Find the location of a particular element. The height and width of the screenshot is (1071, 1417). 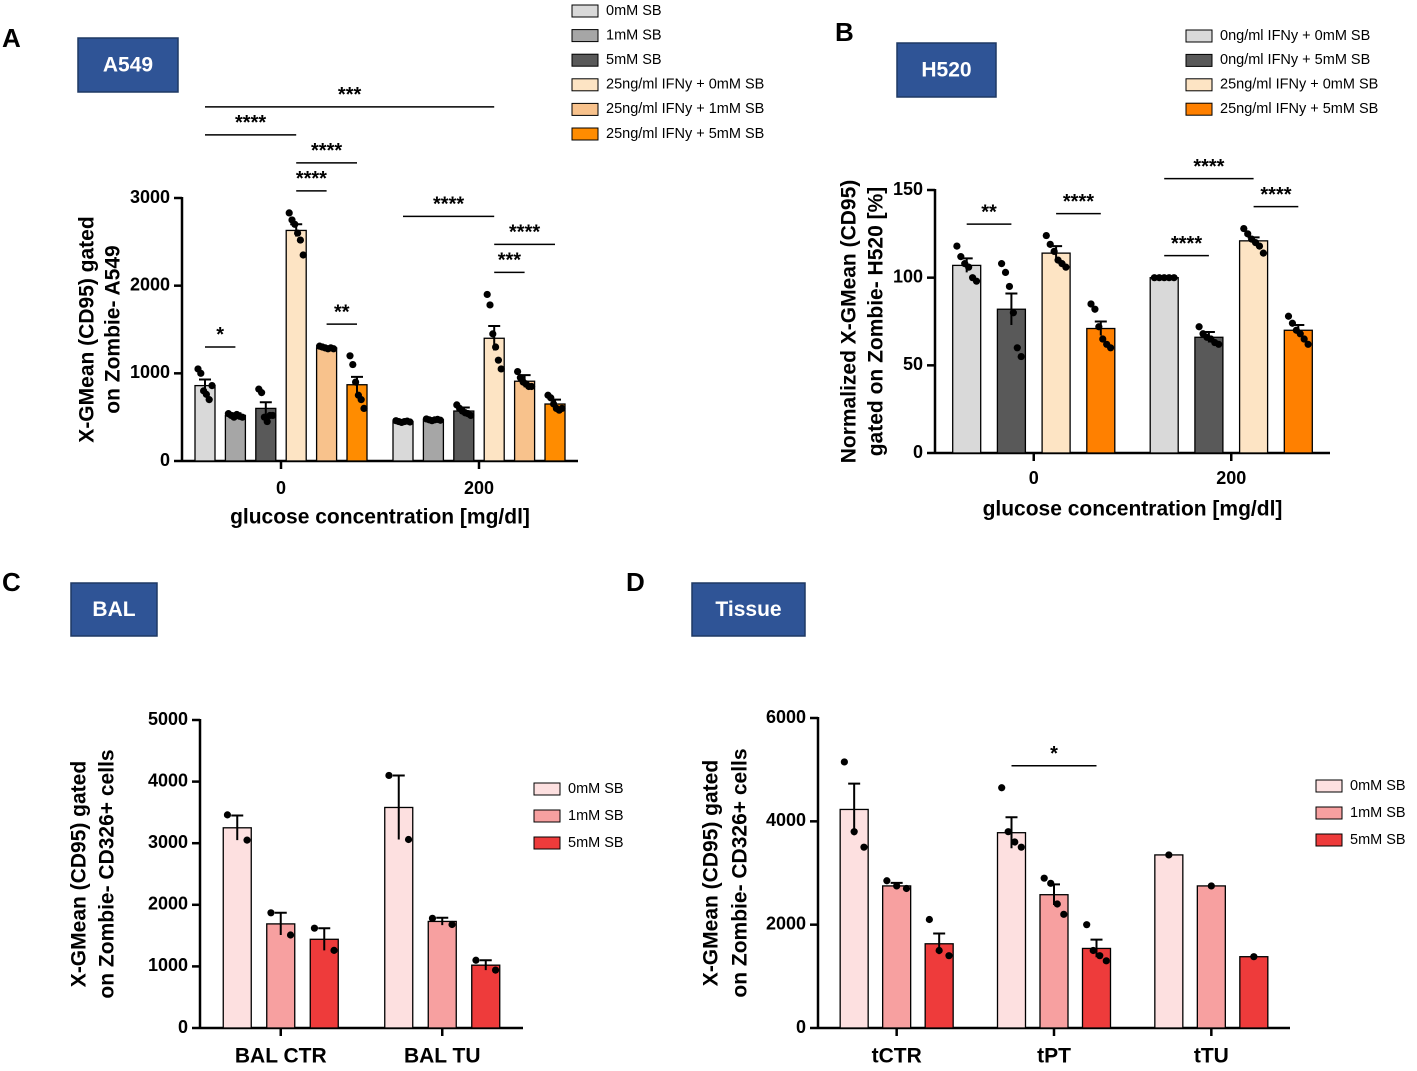

legend-label: 25ng/ml IFNy + 1mM SB is located at coordinates (685, 109).